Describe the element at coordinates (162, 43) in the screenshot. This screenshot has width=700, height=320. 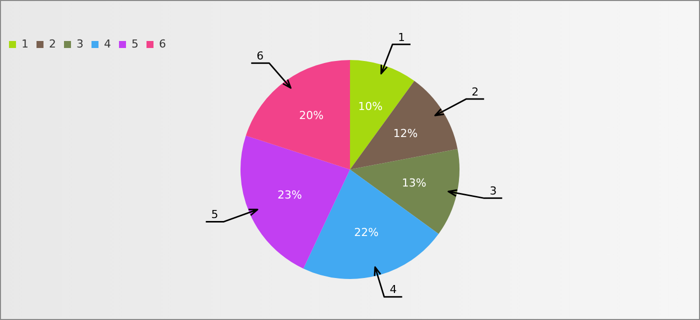
I see `legend-label: 6` at that location.